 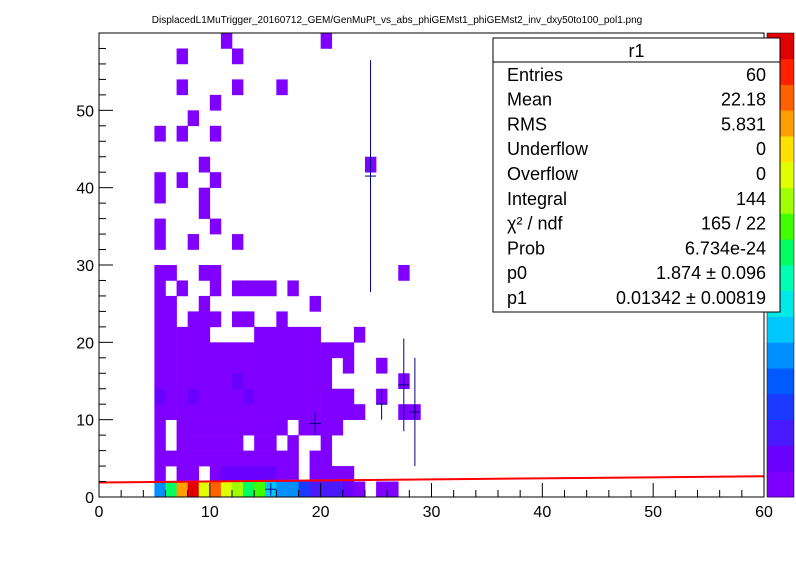 What do you see at coordinates (756, 75) in the screenshot?
I see `stats-value: 60` at bounding box center [756, 75].